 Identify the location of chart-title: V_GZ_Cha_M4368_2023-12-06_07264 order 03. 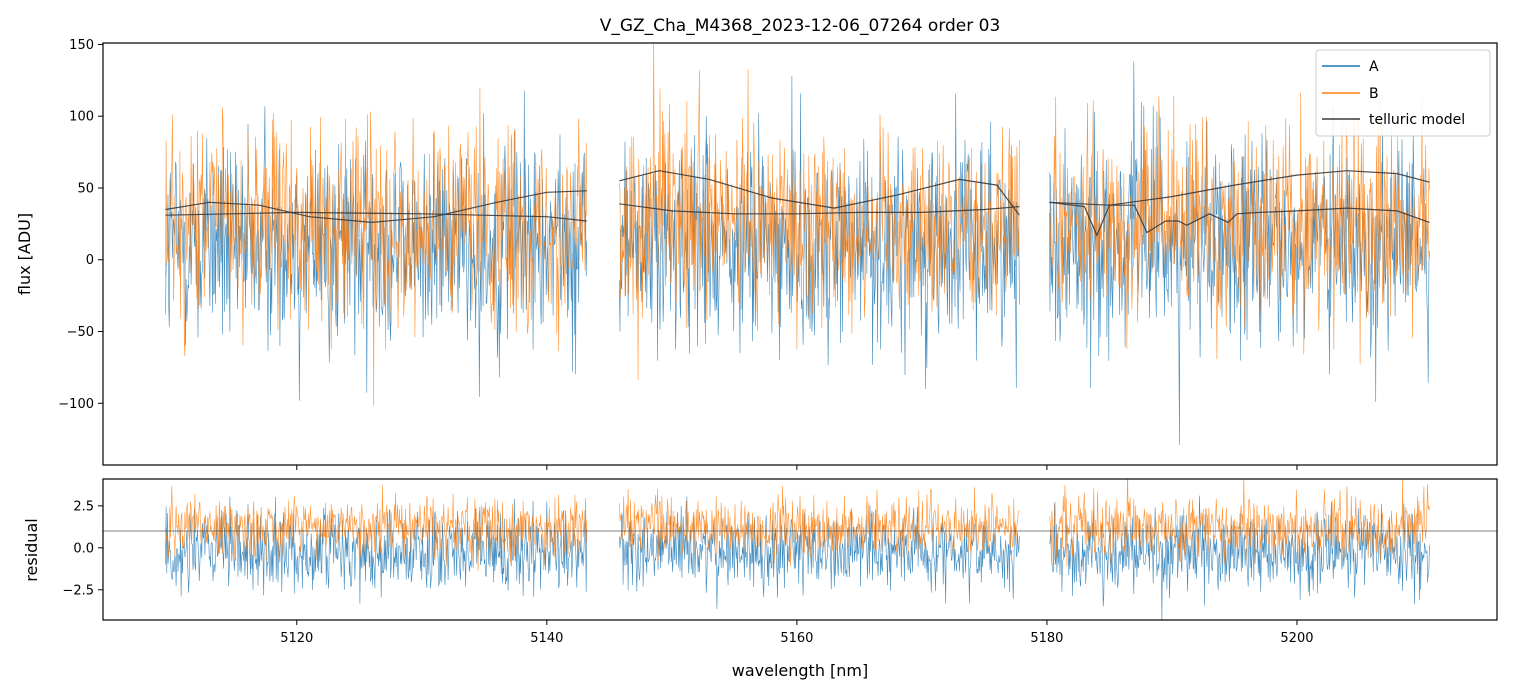
(800, 26).